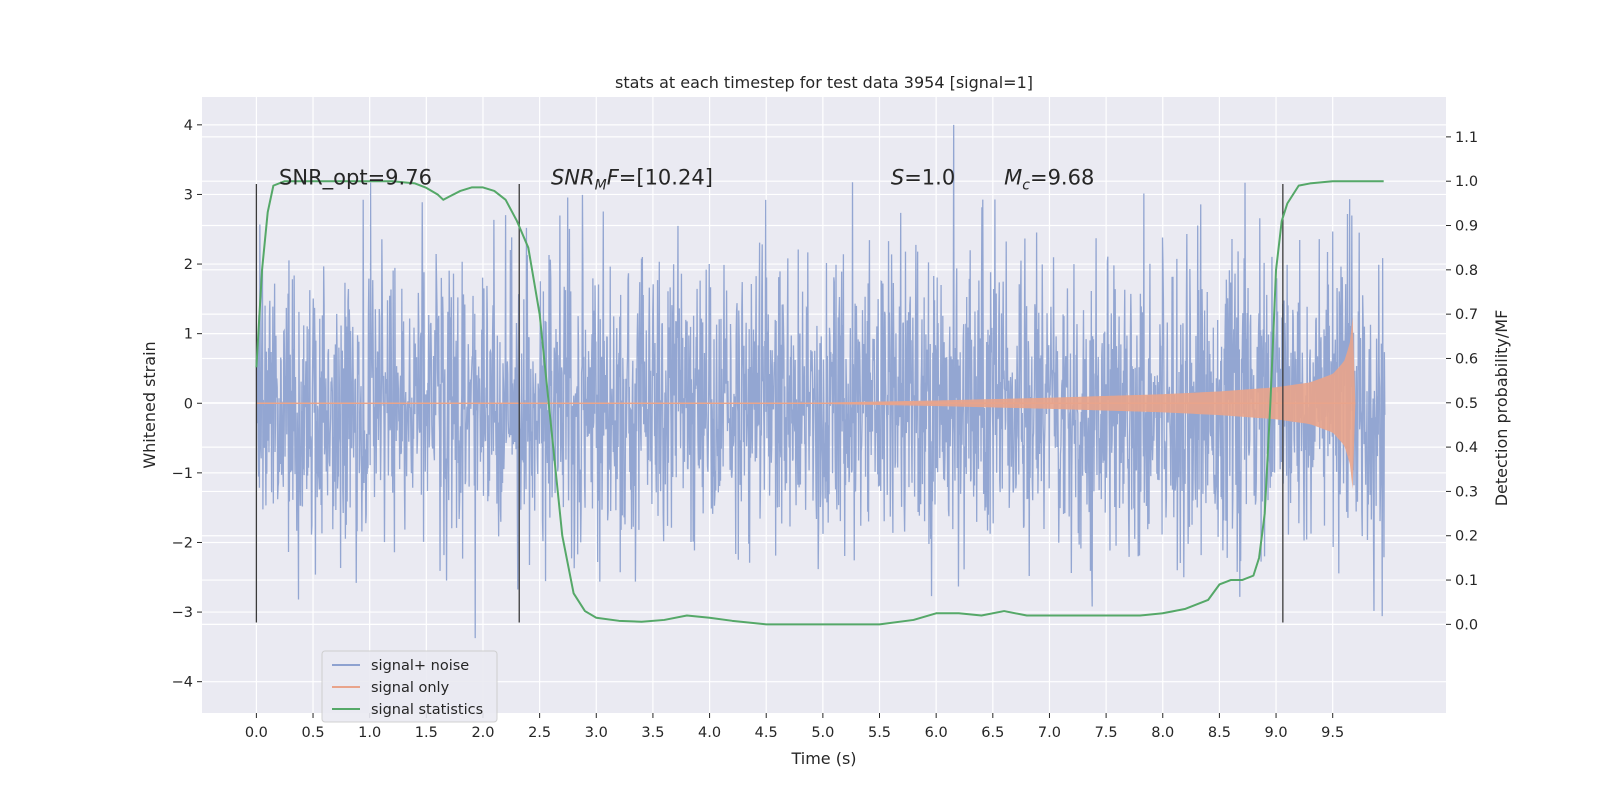 The image size is (1600, 800). I want to click on x-tick-label-0: 0.0, so click(256, 733).